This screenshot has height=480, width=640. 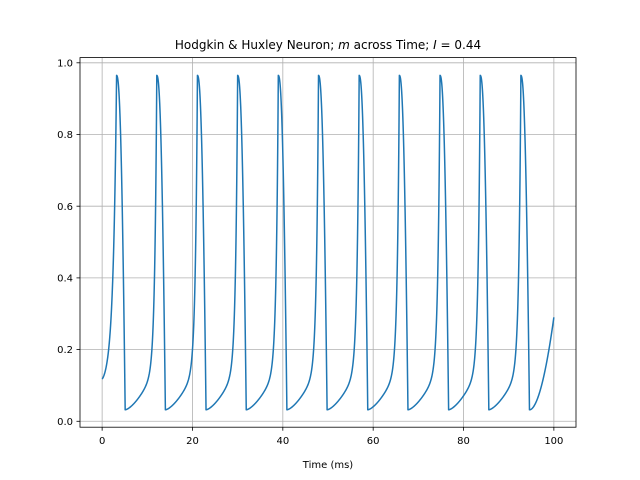 I want to click on y-tick-label: 0.6, so click(x=65, y=207).